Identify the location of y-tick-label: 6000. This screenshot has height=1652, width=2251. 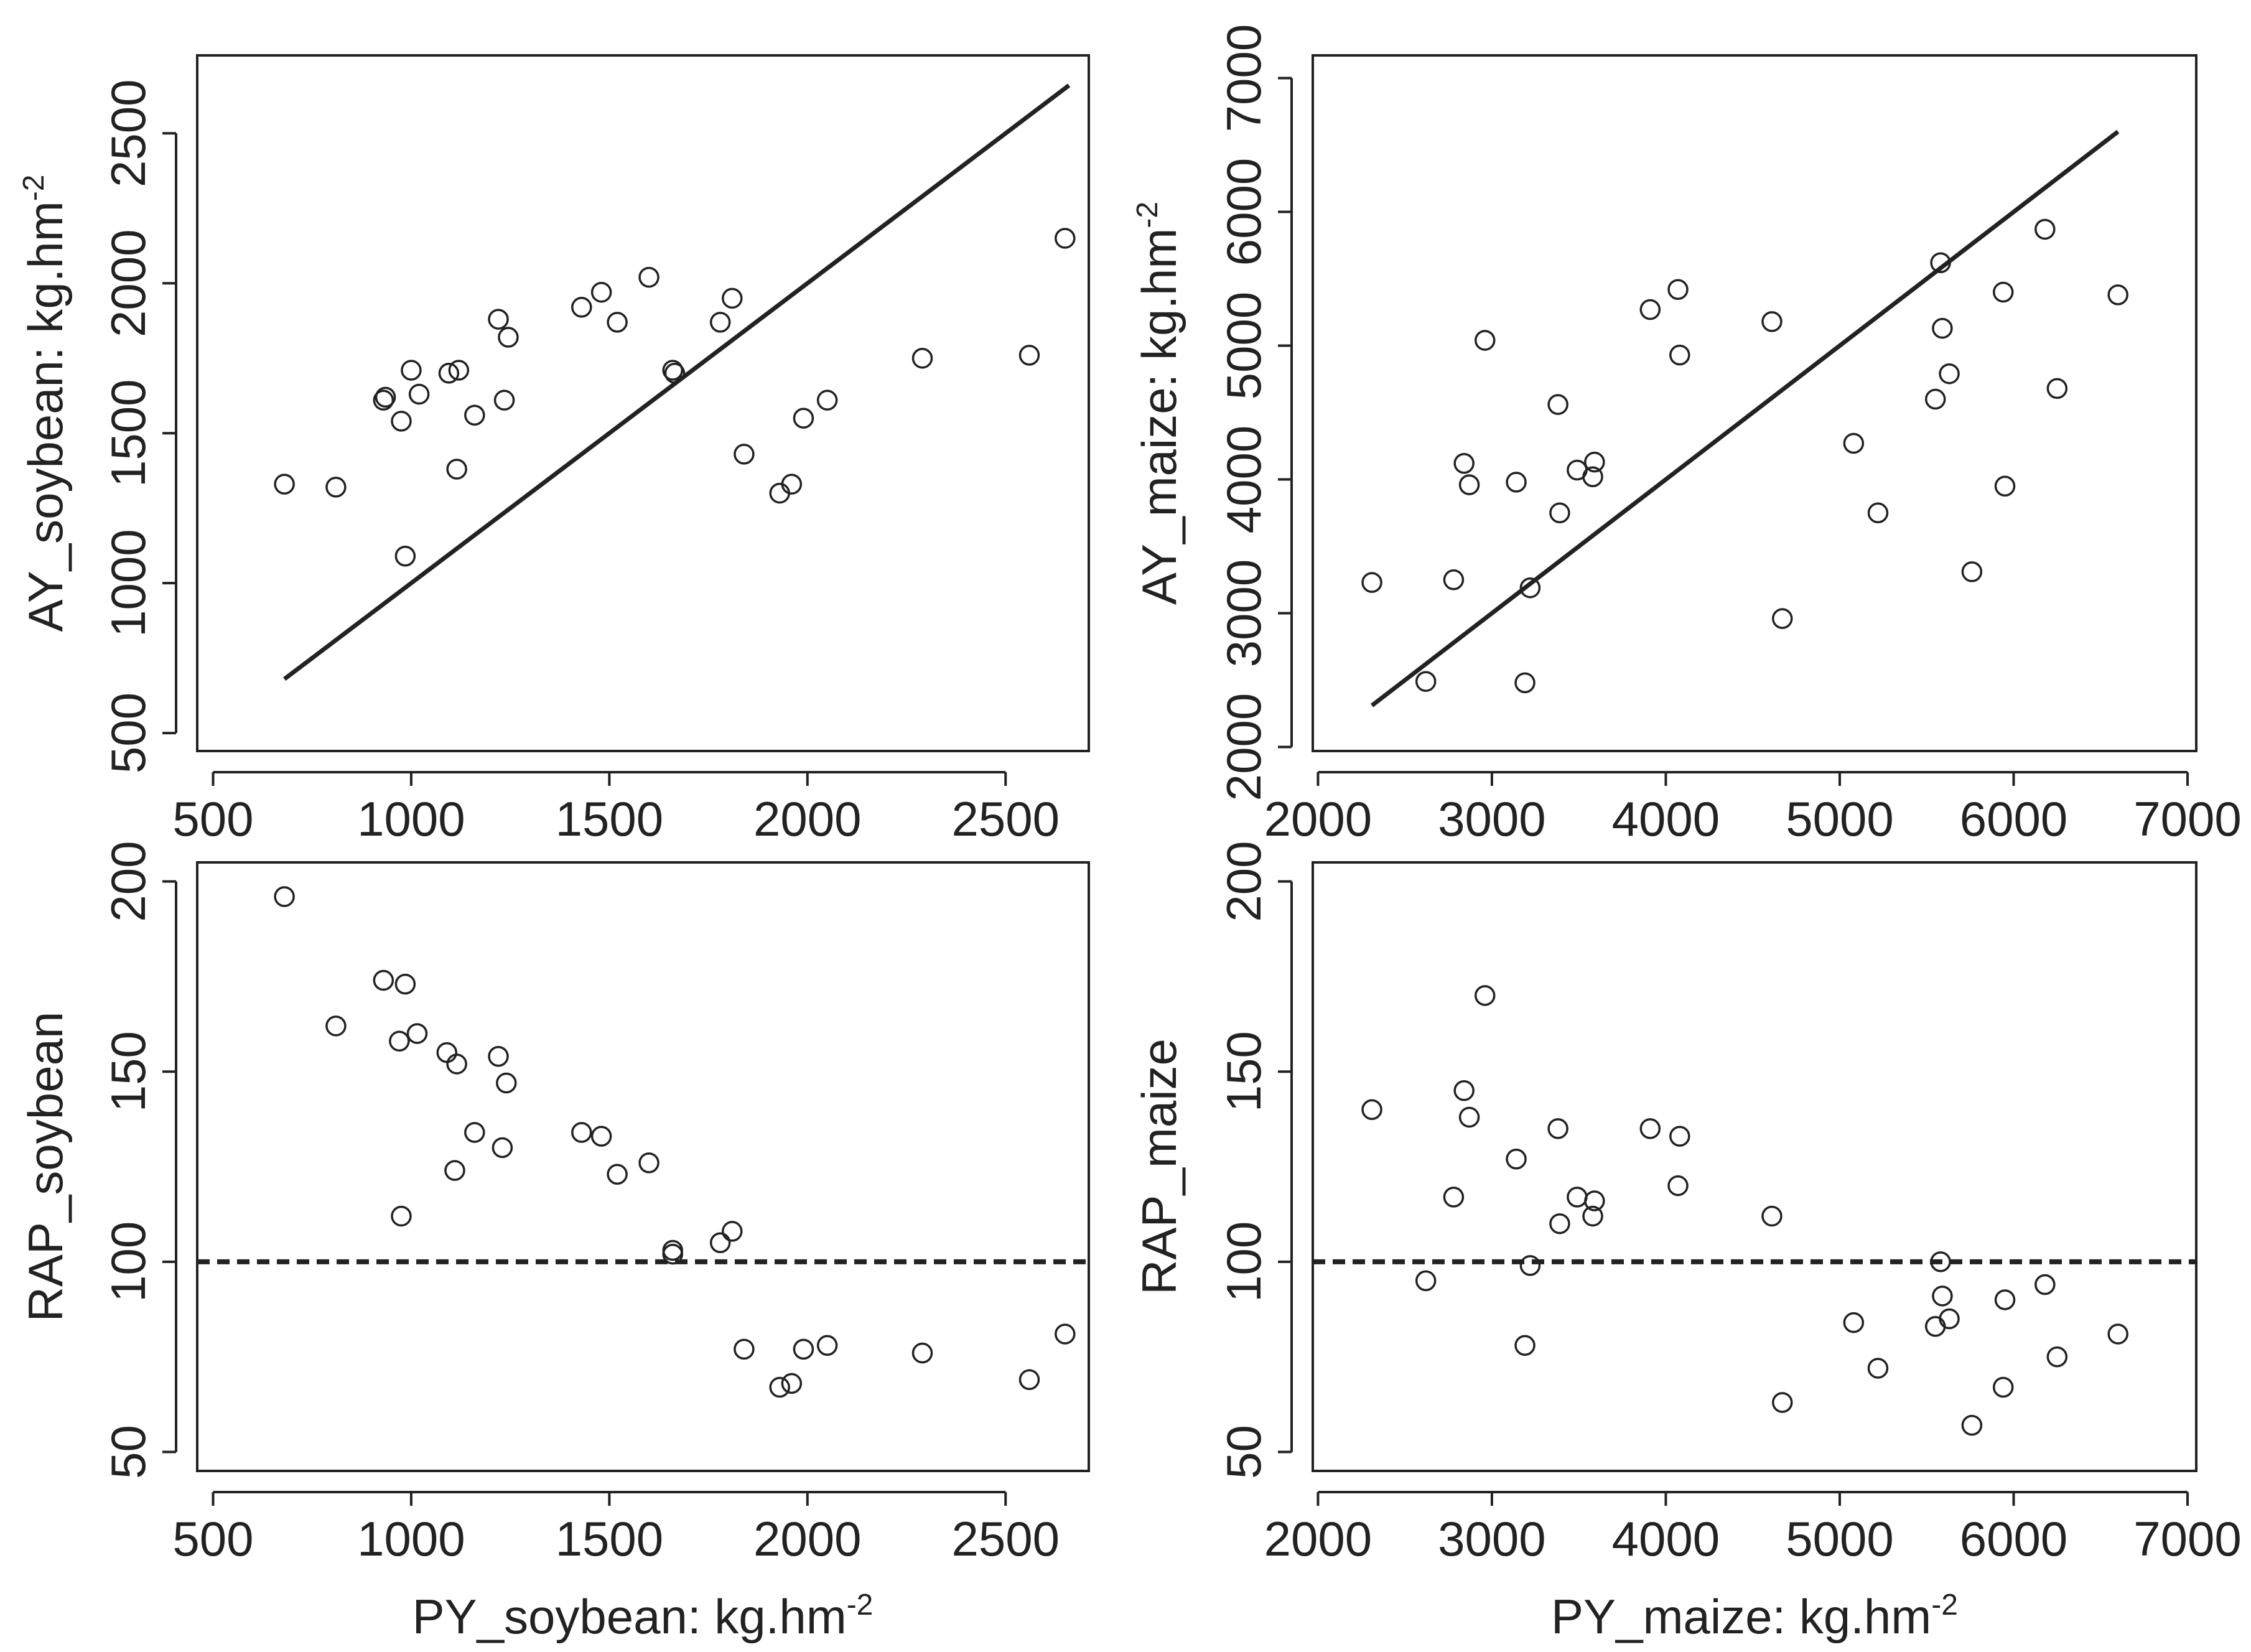
(1243, 212).